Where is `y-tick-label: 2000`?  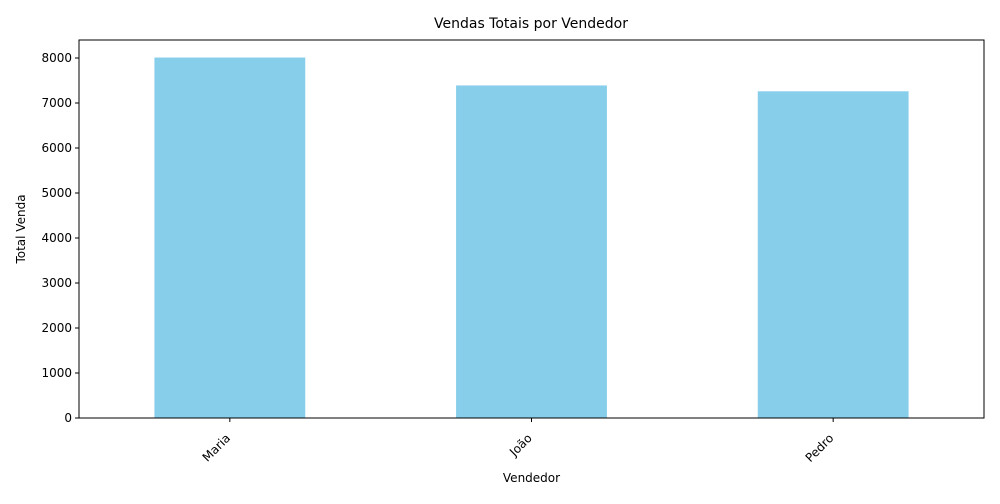
y-tick-label: 2000 is located at coordinates (56, 328).